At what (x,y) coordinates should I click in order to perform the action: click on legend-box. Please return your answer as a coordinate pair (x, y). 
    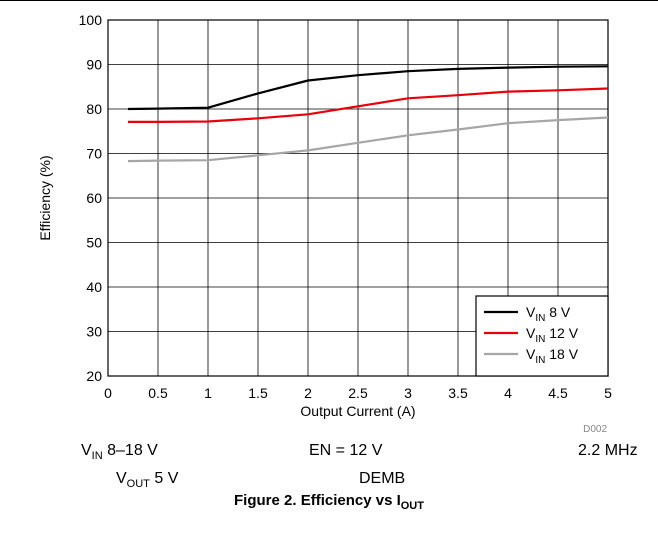
    Looking at the image, I should click on (542, 336).